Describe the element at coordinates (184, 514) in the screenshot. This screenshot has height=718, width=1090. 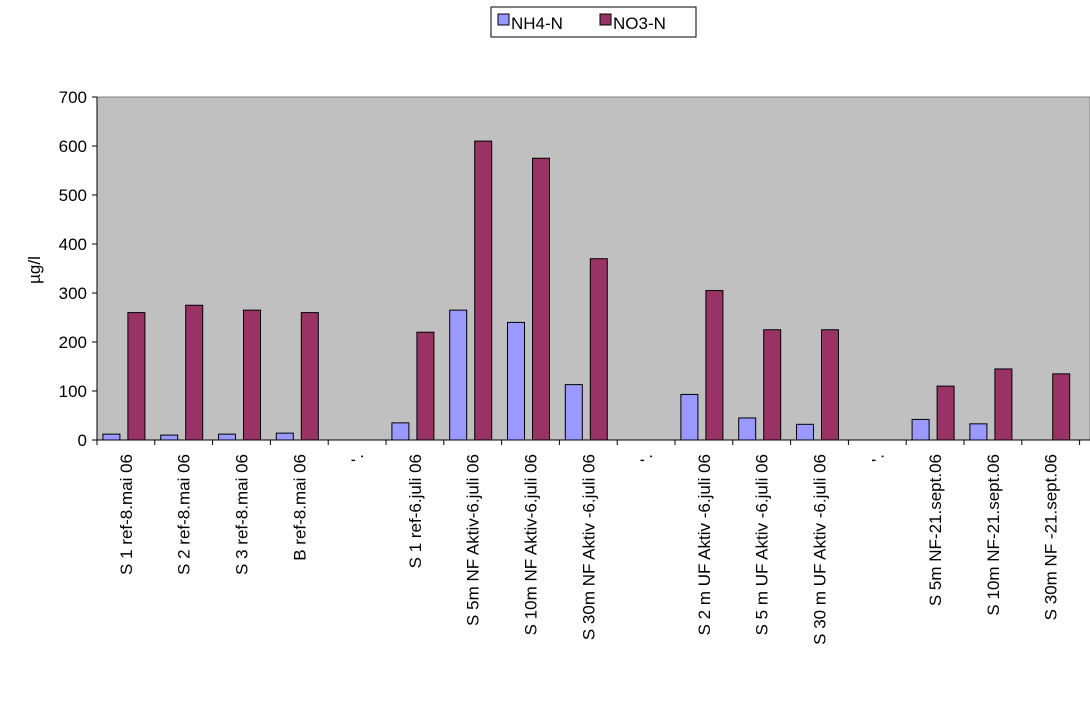
I see `x-tick-label: S 2 ref-8.mai 06` at that location.